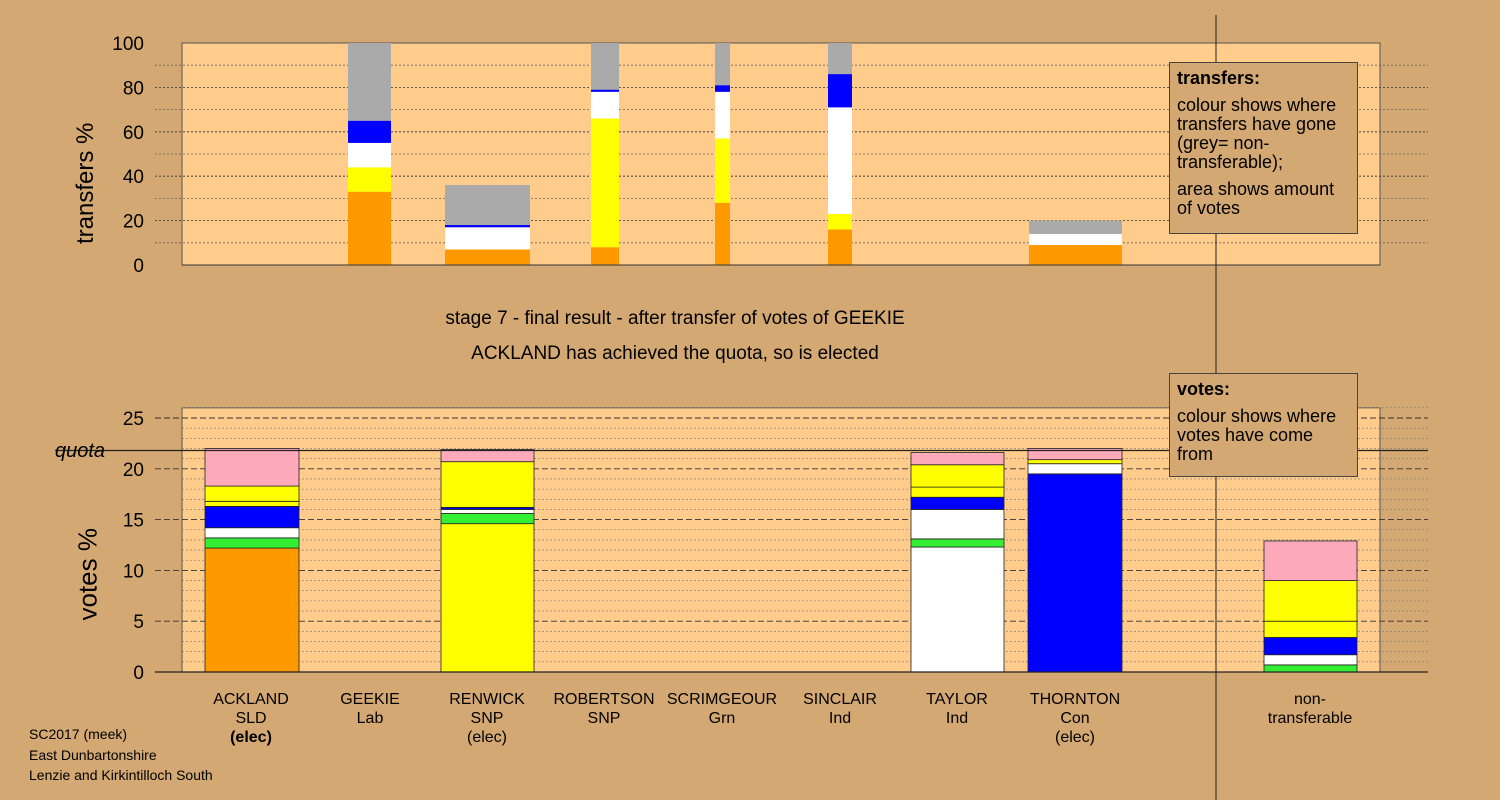  I want to click on candidate-label-thornton: THORNTON Con (elec), so click(1075, 718).